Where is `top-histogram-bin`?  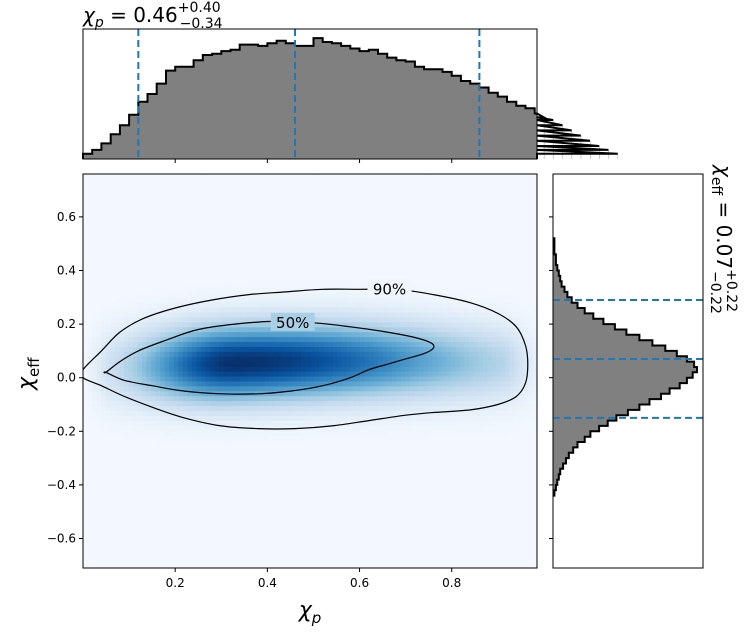 top-histogram-bin is located at coordinates (401, 110).